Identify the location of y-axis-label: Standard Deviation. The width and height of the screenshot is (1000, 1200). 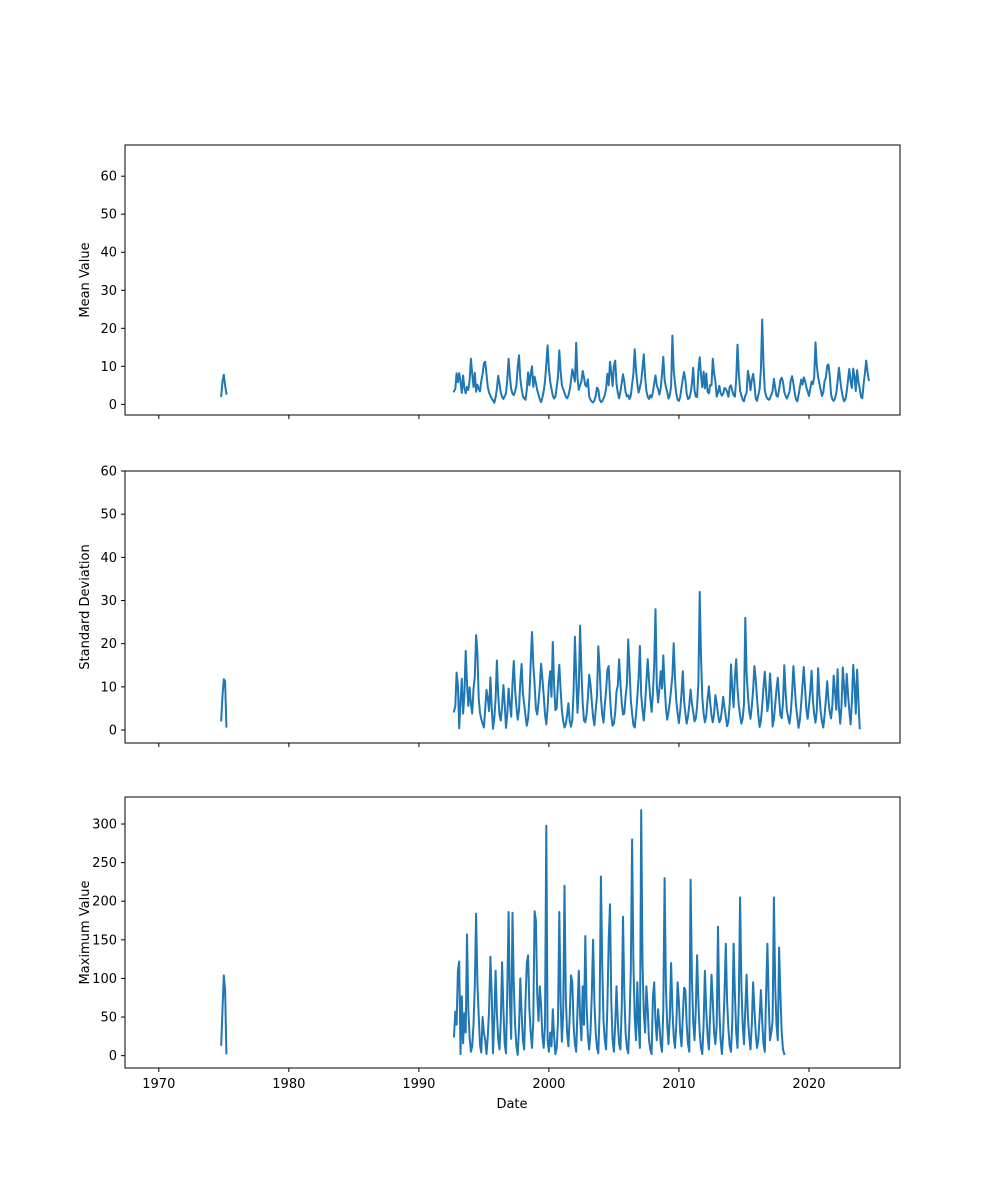
(85, 606).